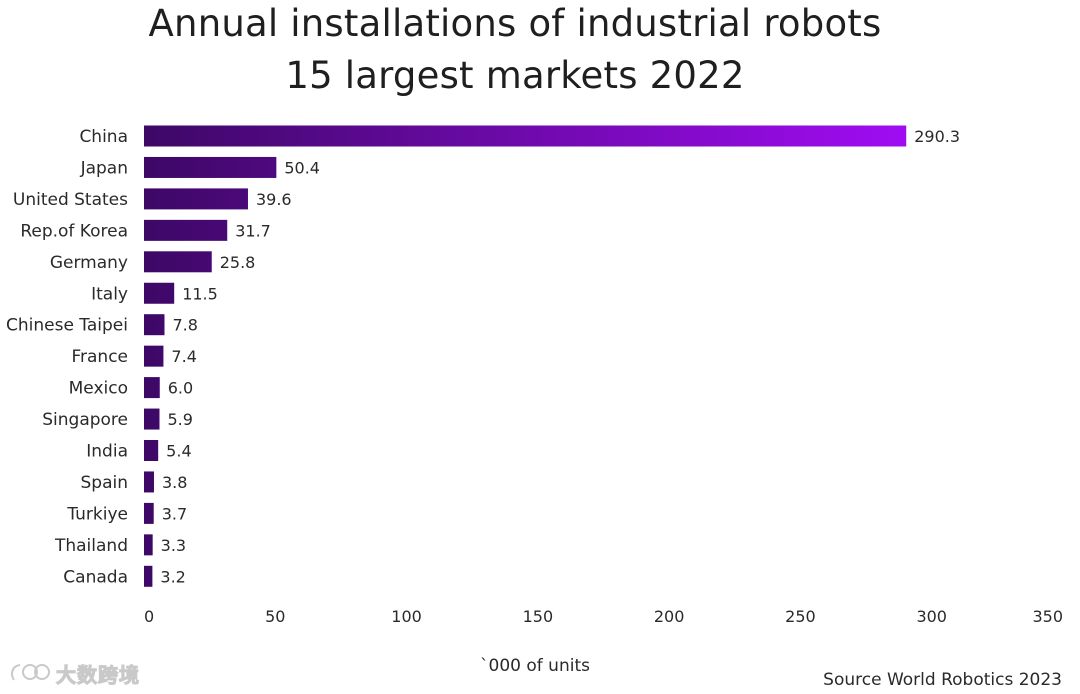  What do you see at coordinates (178, 262) in the screenshot?
I see `bar-germany` at bounding box center [178, 262].